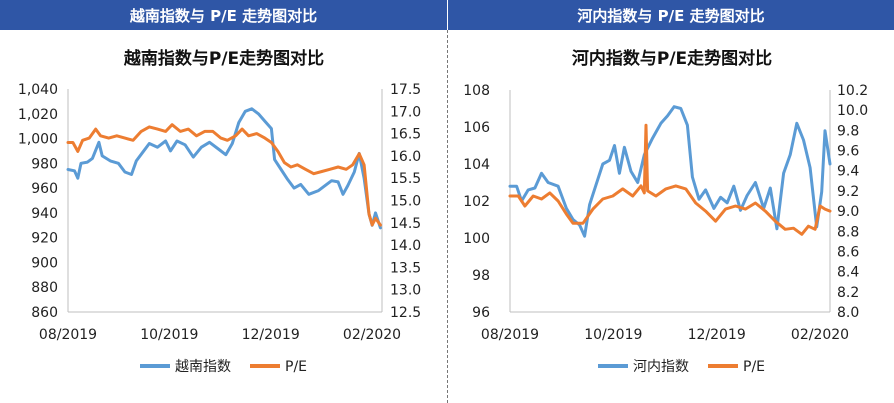 The height and width of the screenshot is (403, 894). What do you see at coordinates (44, 263) in the screenshot?
I see `y-left-tick-label: 900` at bounding box center [44, 263].